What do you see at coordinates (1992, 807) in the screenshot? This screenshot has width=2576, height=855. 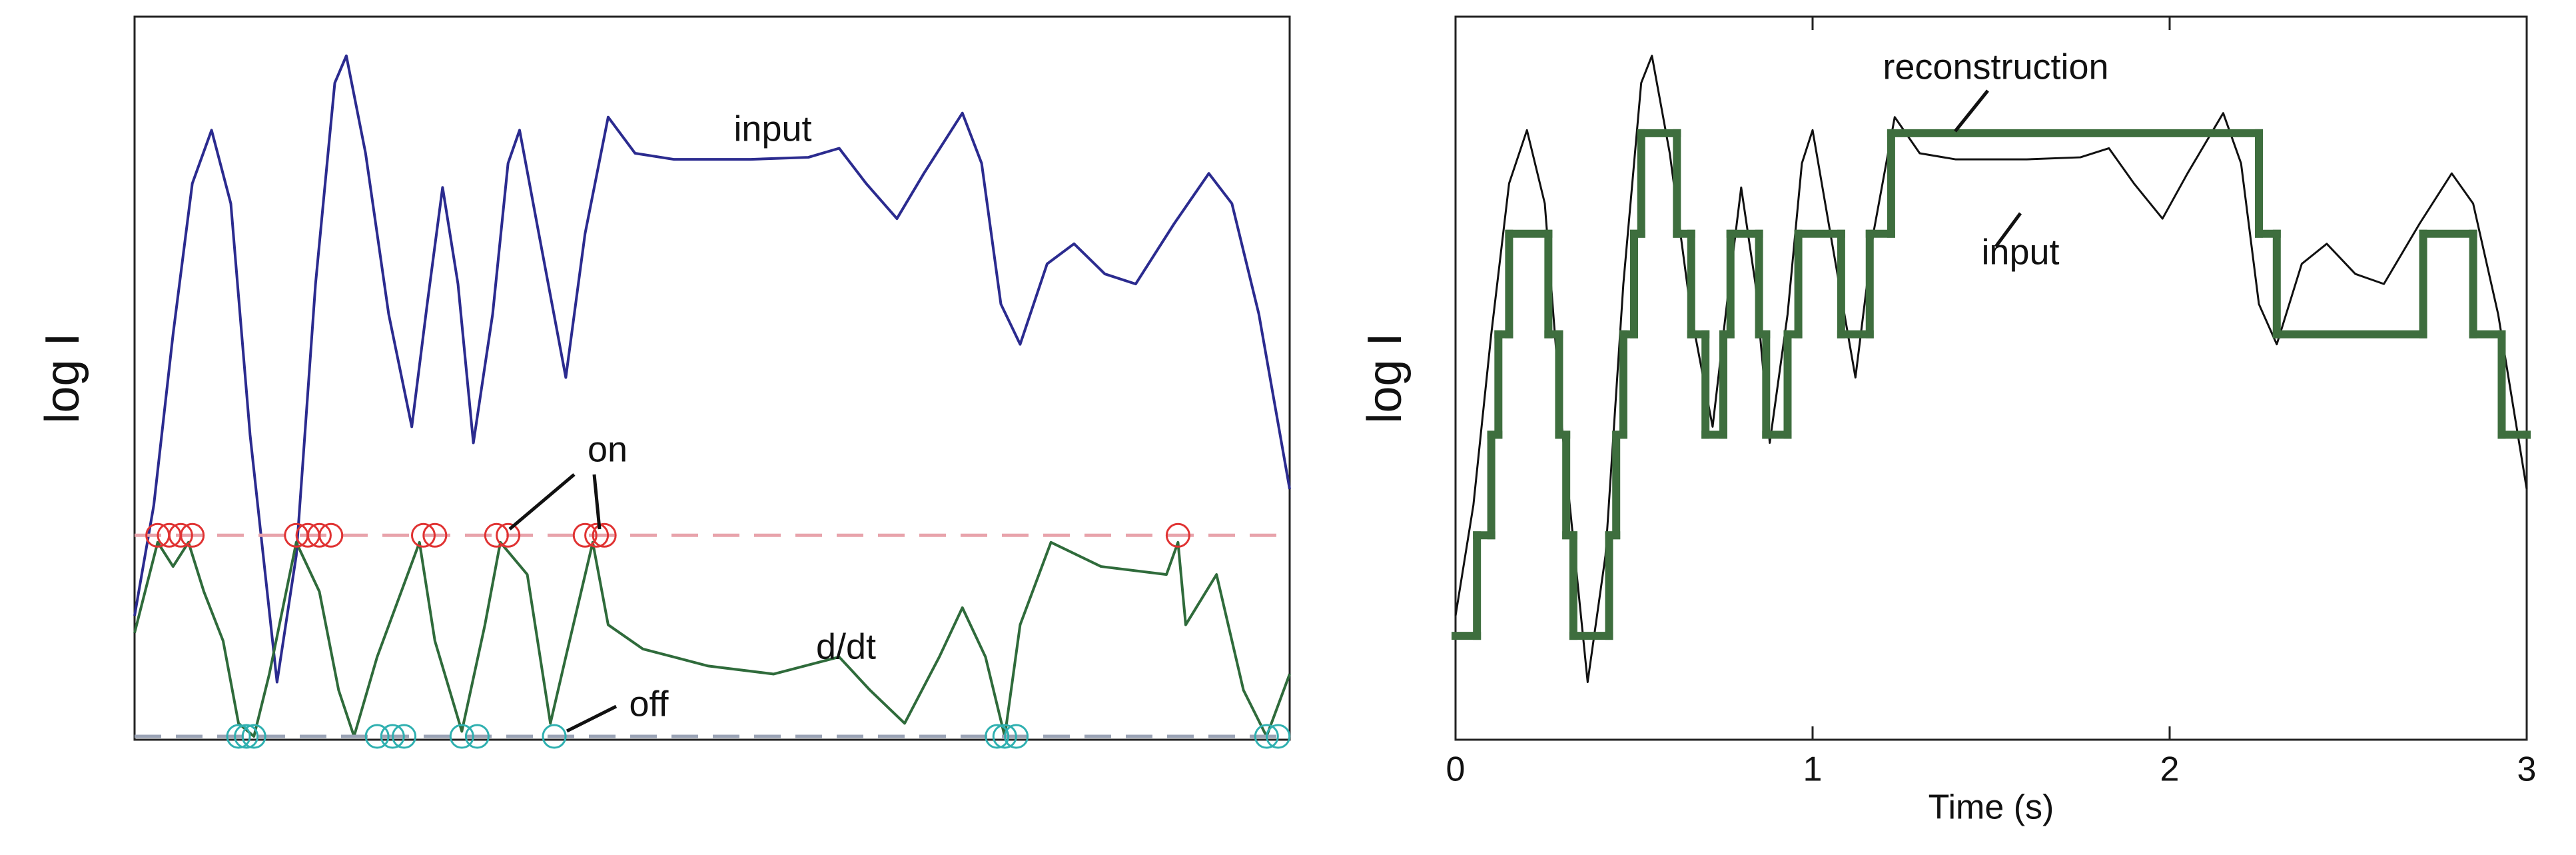 I see `x-axis-label: Time (s)` at bounding box center [1992, 807].